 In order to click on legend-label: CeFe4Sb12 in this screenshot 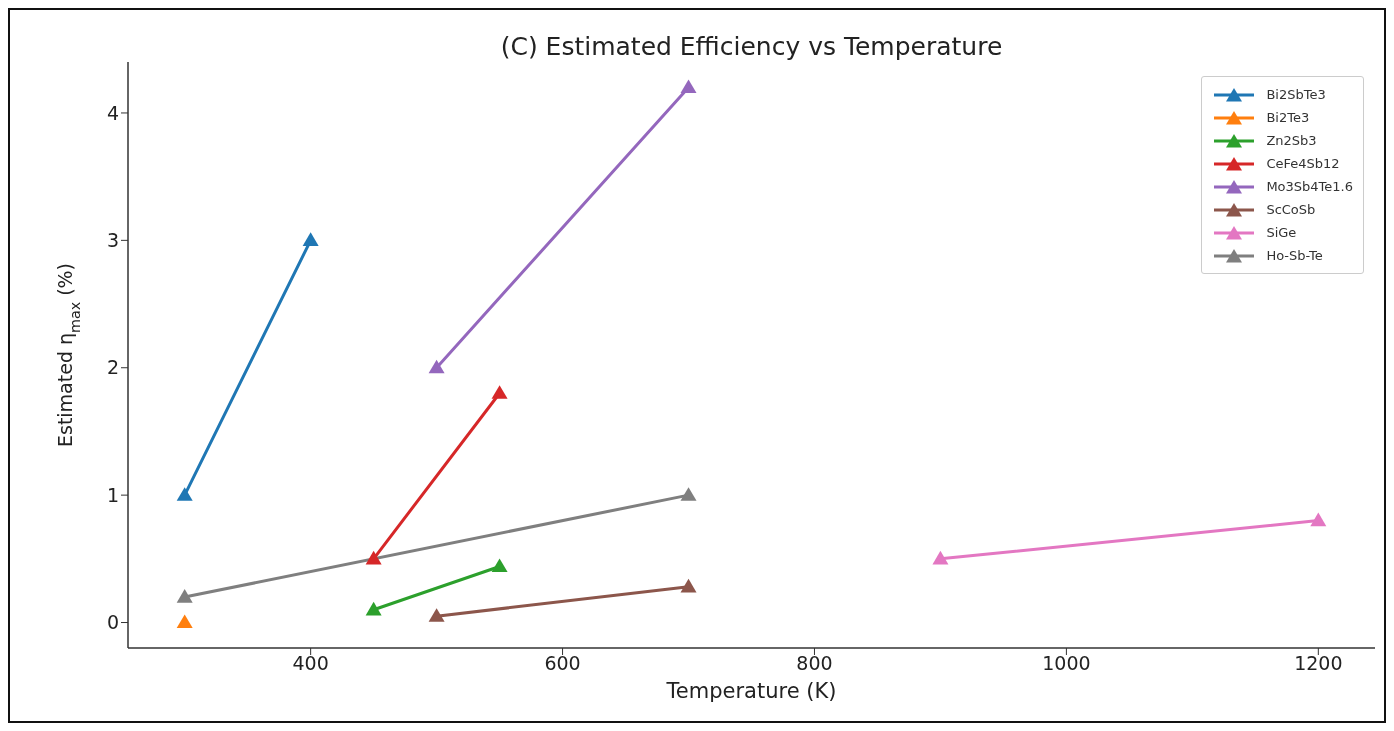, I will do `click(1303, 163)`.